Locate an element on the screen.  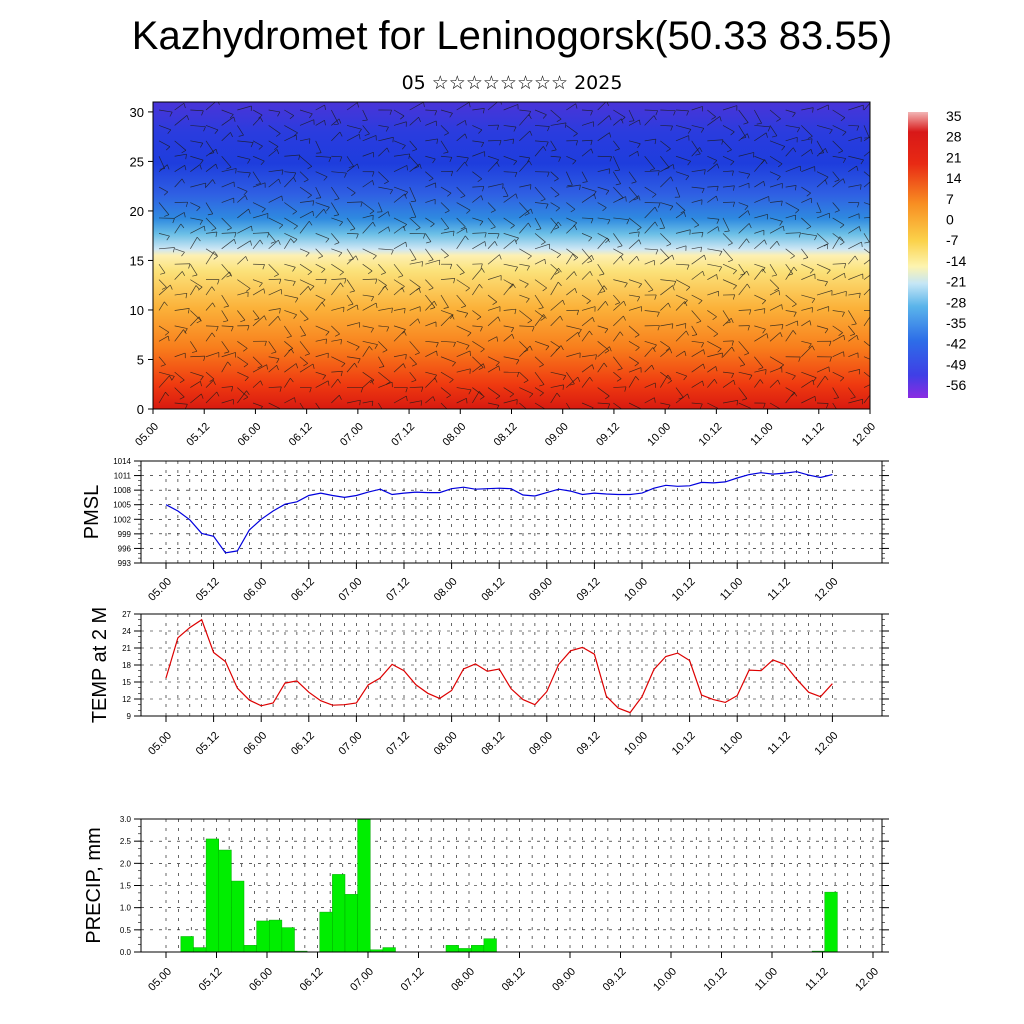
x-tick-label: 10.12 is located at coordinates (684, 744).